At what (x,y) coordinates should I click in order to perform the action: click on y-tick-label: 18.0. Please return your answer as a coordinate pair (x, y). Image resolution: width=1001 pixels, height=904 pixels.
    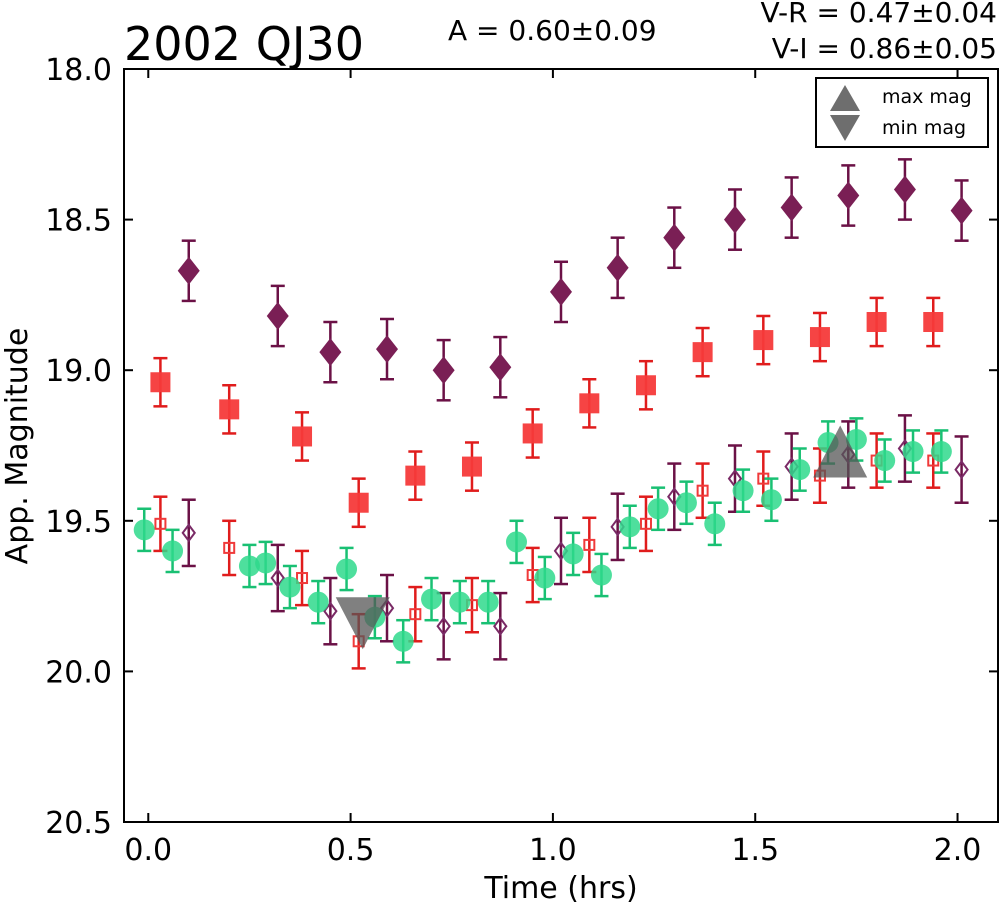
    Looking at the image, I should click on (78, 70).